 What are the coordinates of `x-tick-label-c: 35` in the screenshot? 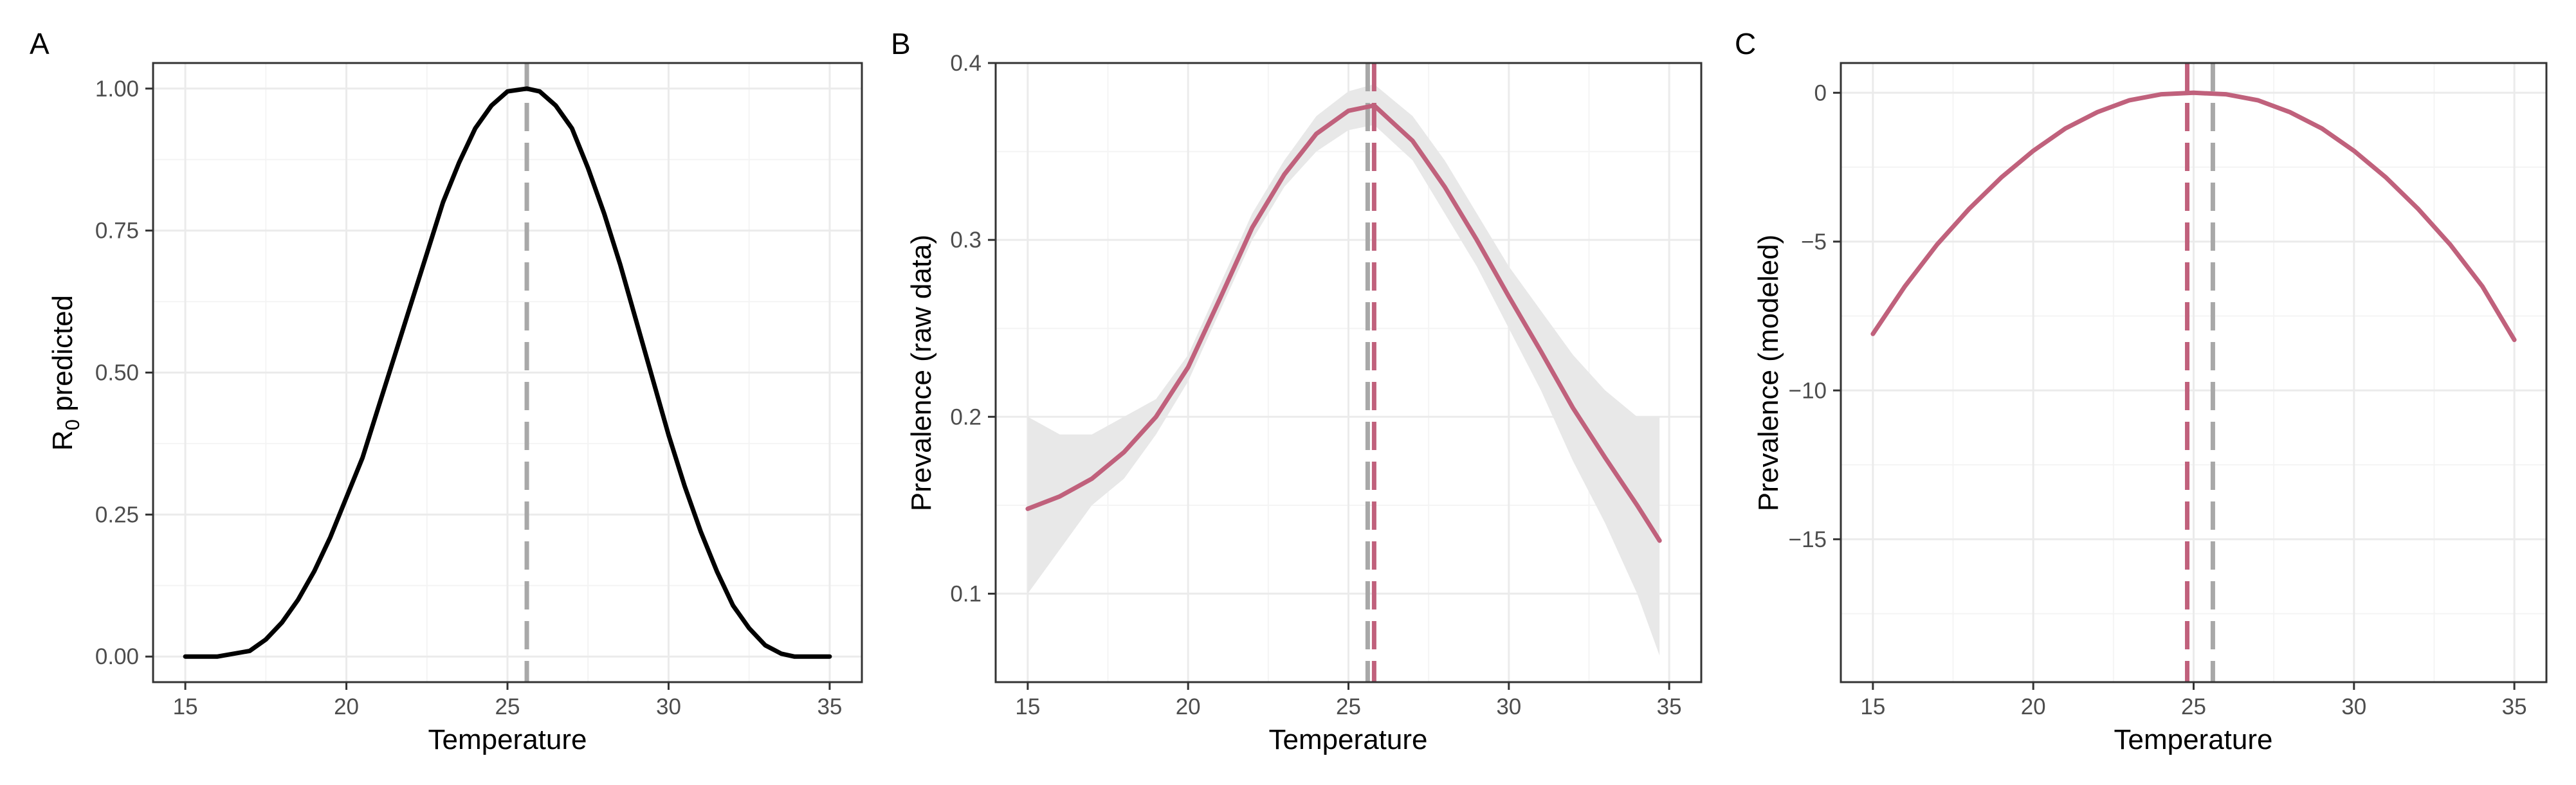 It's located at (2514, 707).